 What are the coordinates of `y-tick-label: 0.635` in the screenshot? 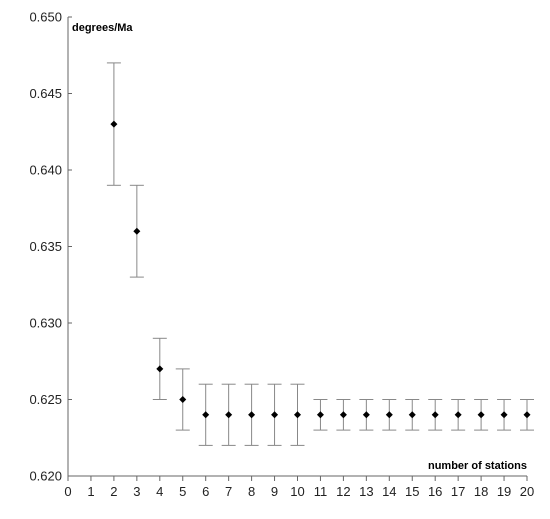 It's located at (45, 246).